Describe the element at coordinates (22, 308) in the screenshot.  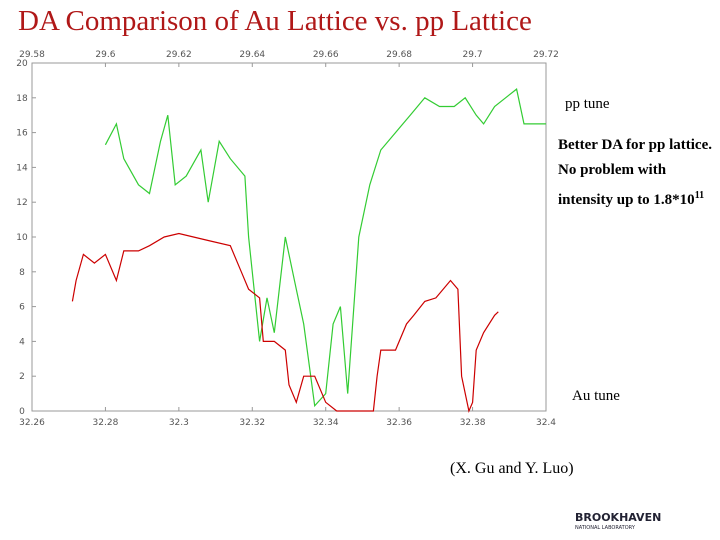
I see `y-tick-label: 6` at that location.